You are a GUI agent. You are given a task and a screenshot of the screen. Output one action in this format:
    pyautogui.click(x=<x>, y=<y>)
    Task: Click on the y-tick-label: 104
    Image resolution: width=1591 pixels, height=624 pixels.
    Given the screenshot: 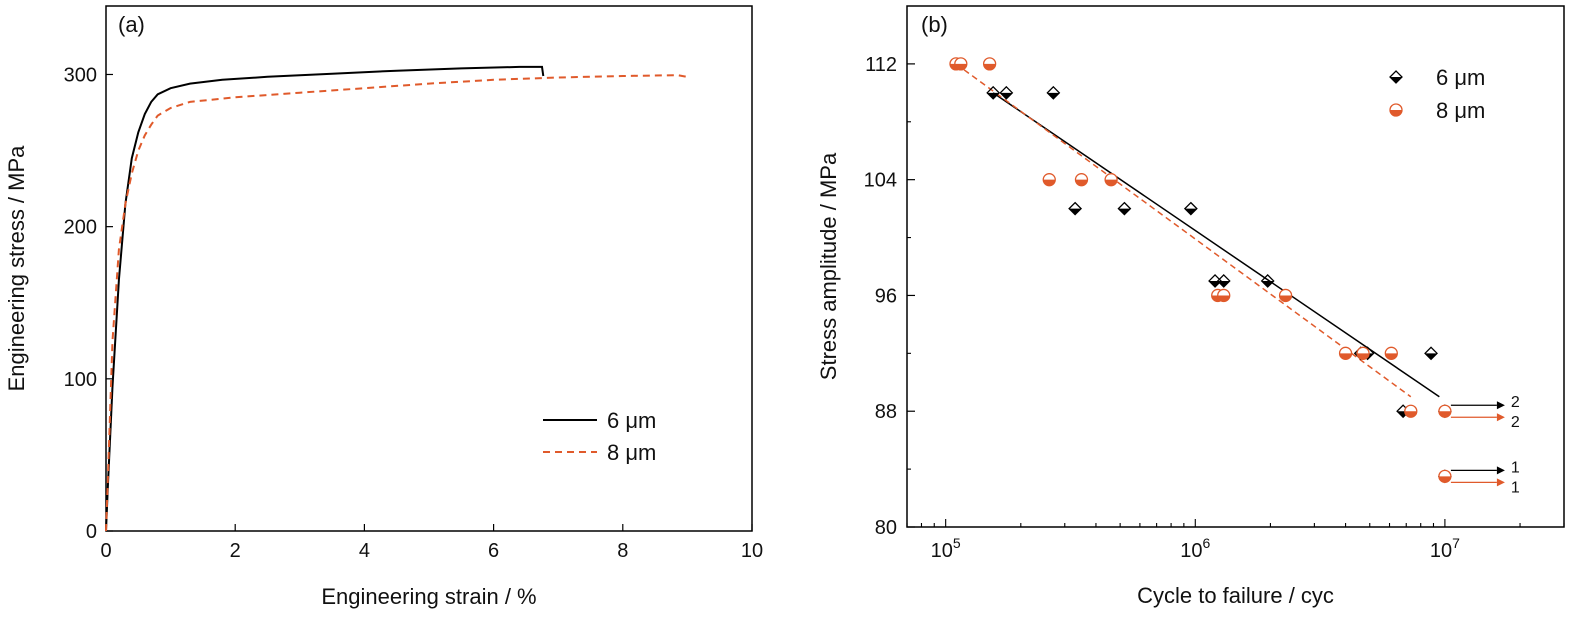 What is the action you would take?
    pyautogui.click(x=880, y=181)
    